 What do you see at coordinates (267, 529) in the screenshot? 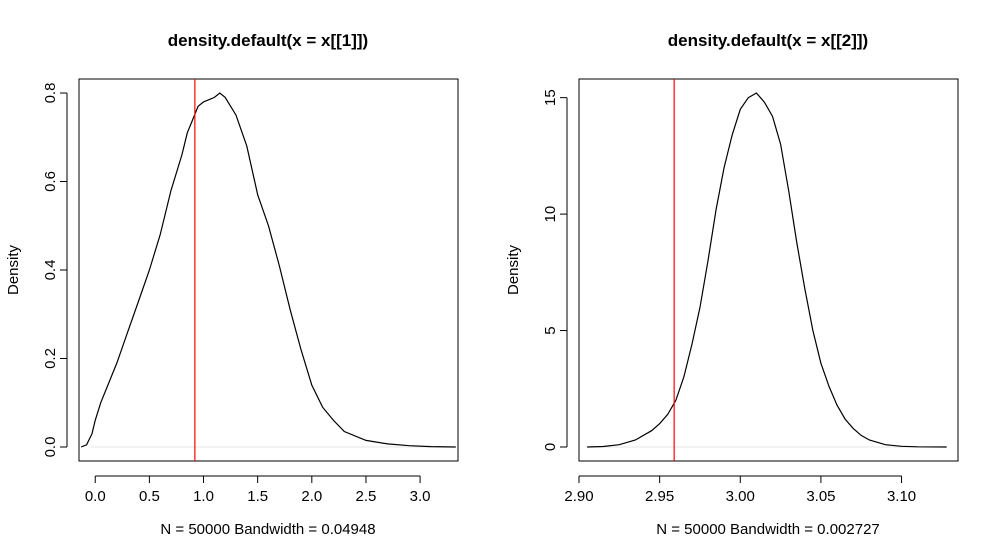
I see `panel-1-xlabel: N = 50000 Bandwidth = 0.04948` at bounding box center [267, 529].